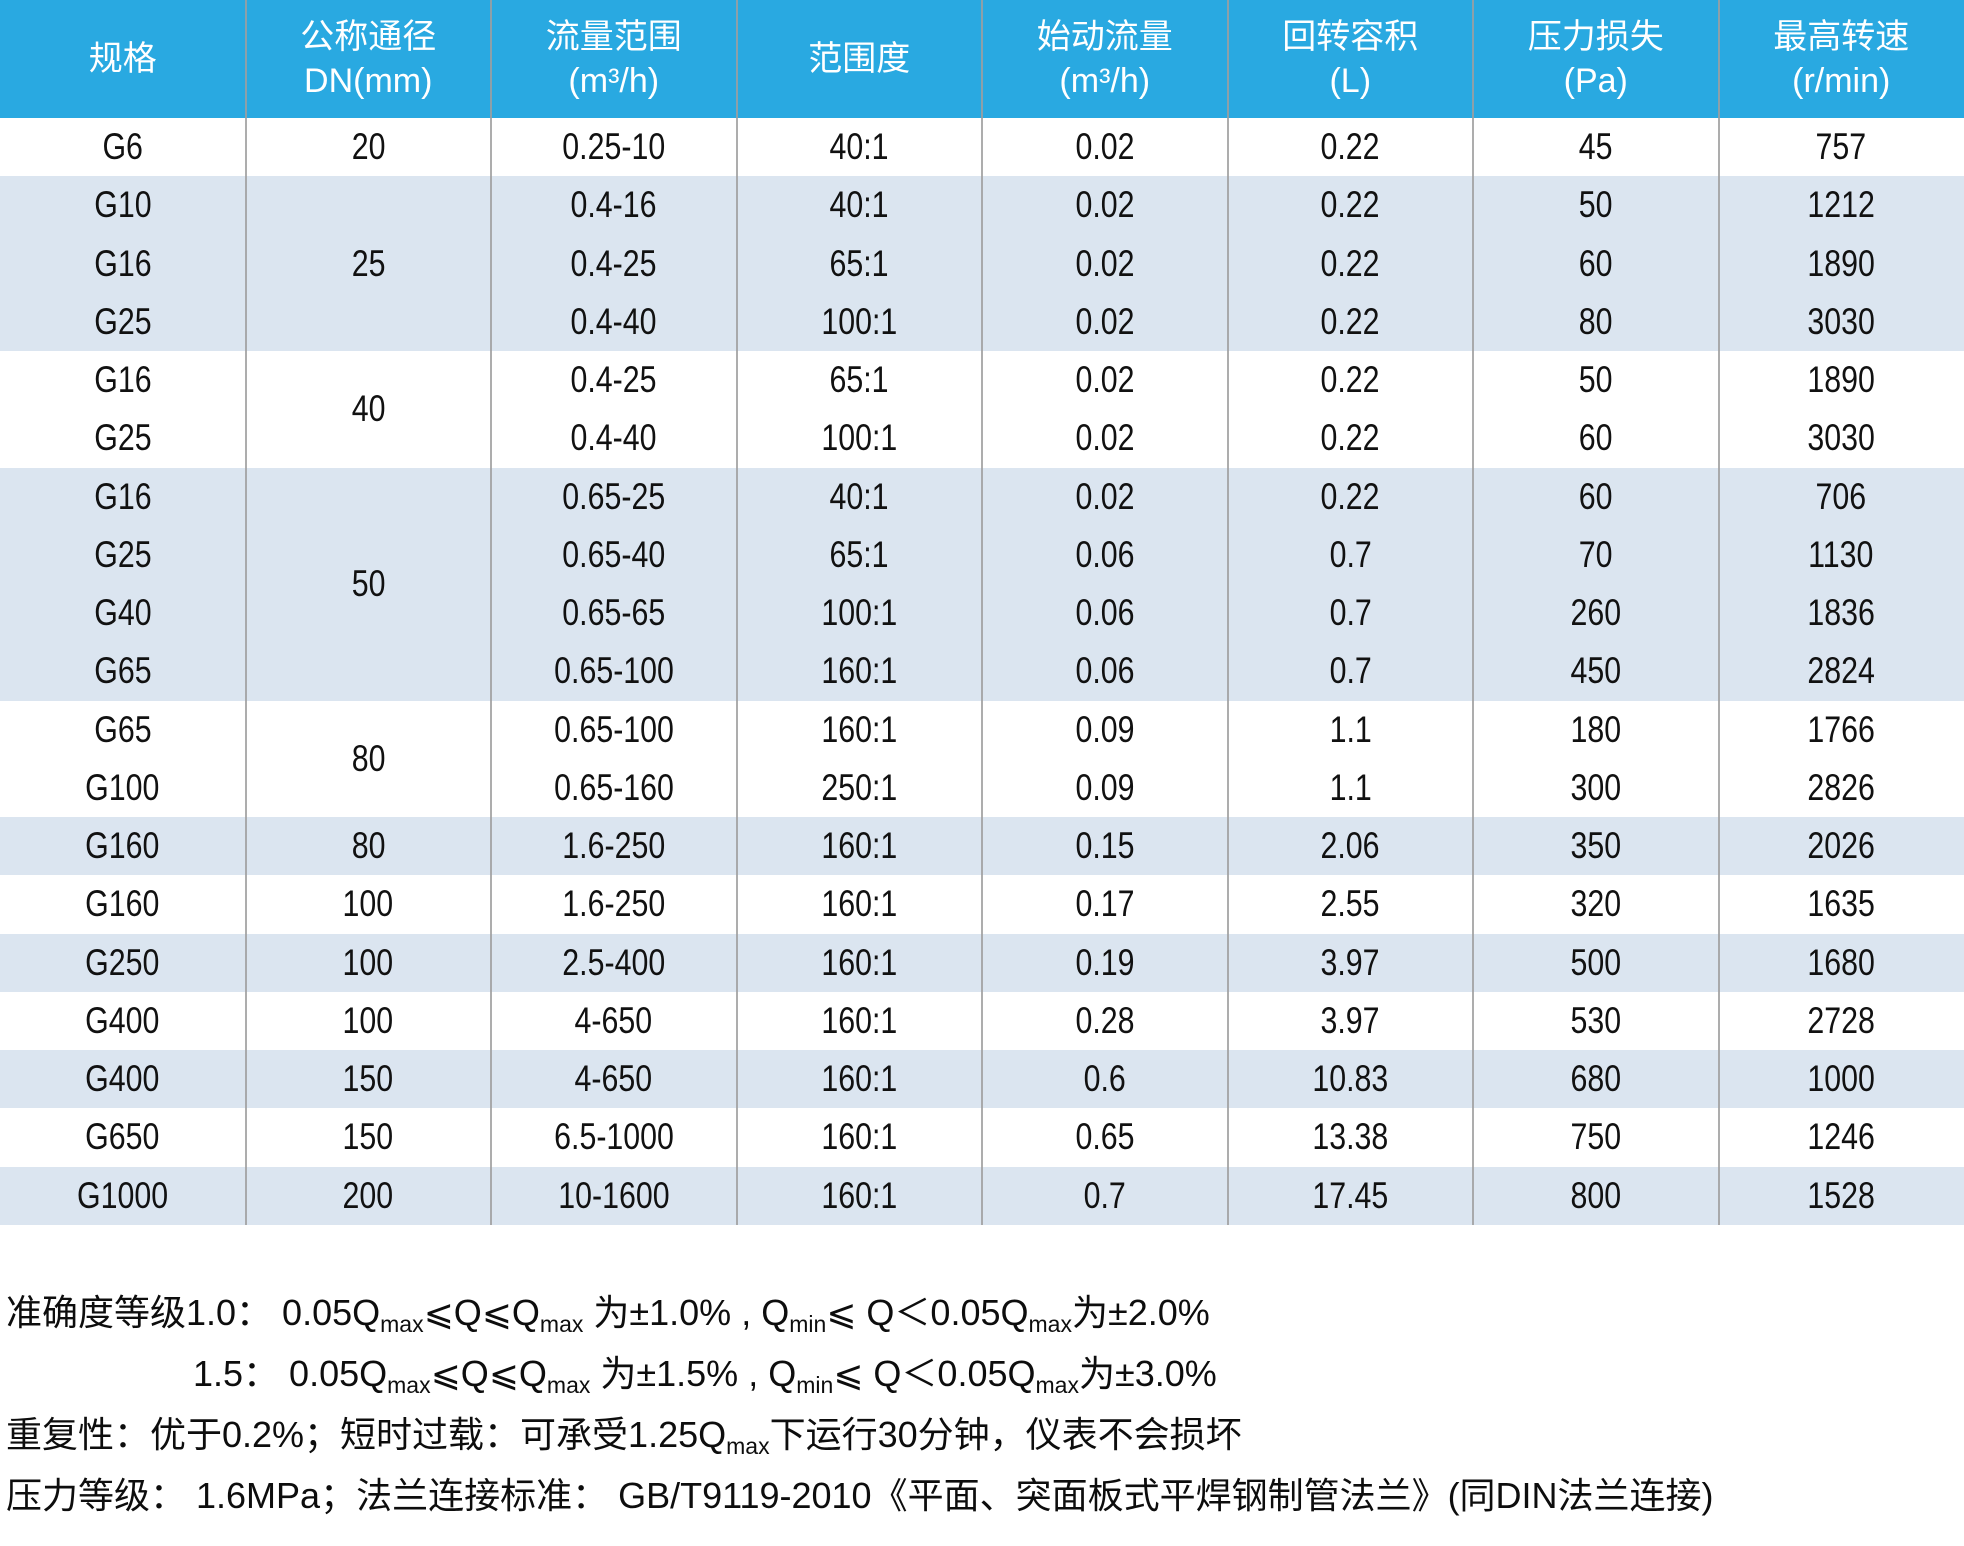 The image size is (1964, 1546). Describe the element at coordinates (1350, 1137) in the screenshot. I see `cell-value: 13.38` at that location.